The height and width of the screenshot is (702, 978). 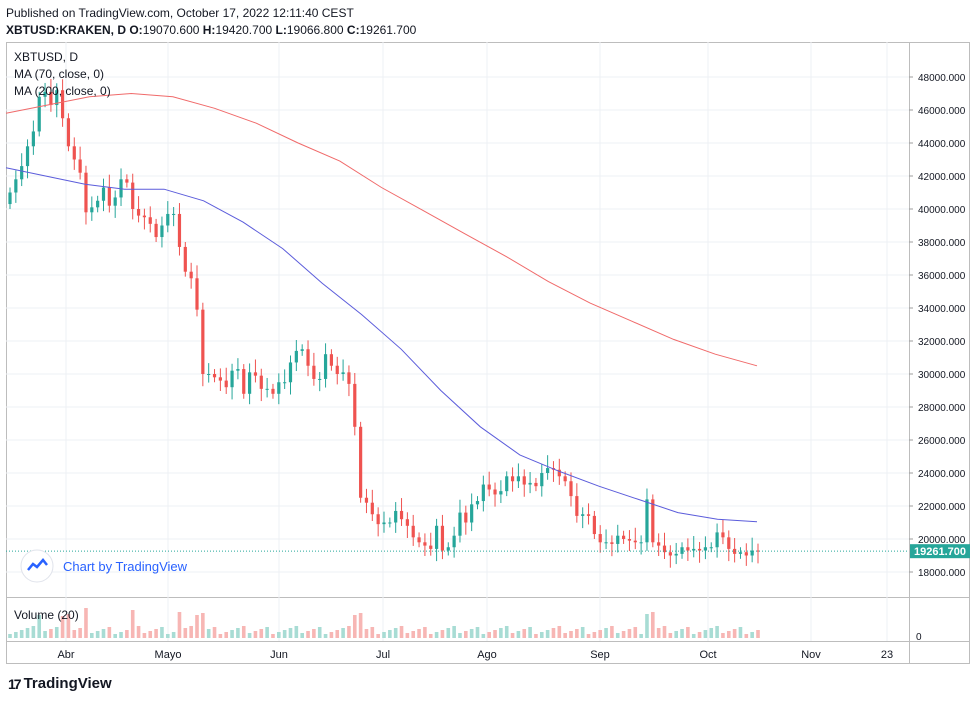 What do you see at coordinates (942, 309) in the screenshot?
I see `y-tick-label: 34000.000` at bounding box center [942, 309].